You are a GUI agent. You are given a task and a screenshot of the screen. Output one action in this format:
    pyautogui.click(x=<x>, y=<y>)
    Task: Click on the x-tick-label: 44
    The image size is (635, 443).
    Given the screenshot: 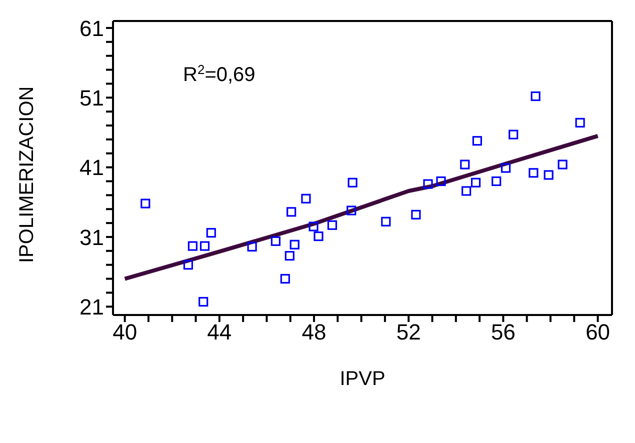 What is the action you would take?
    pyautogui.click(x=219, y=332)
    